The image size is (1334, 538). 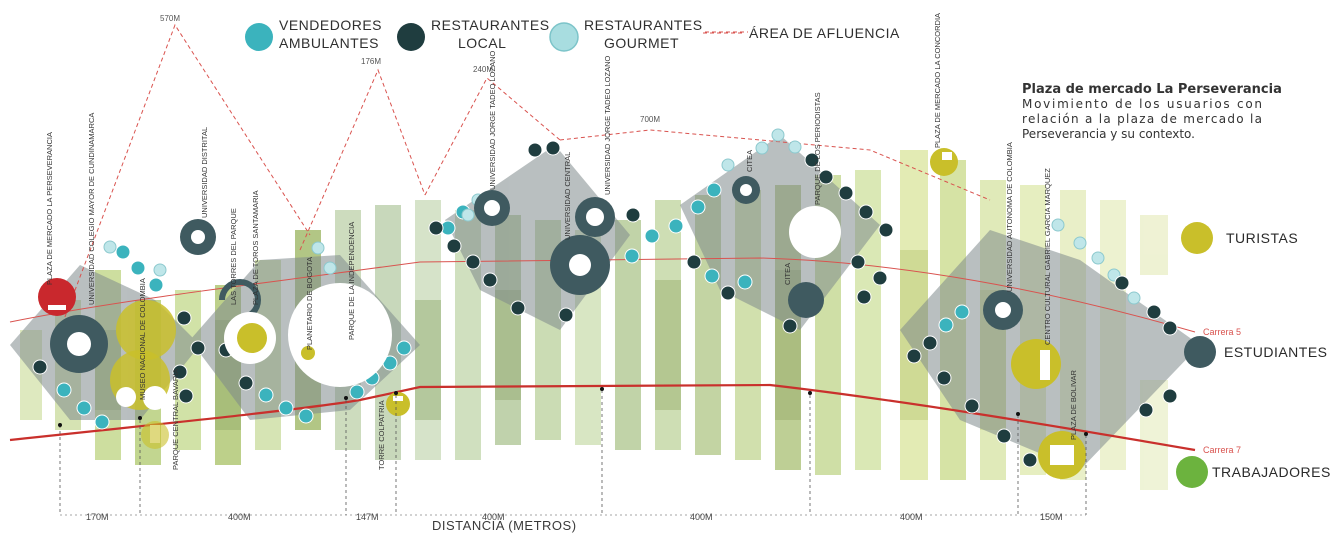 What do you see at coordinates (1200, 352) in the screenshot?
I see `estudiantes-marker` at bounding box center [1200, 352].